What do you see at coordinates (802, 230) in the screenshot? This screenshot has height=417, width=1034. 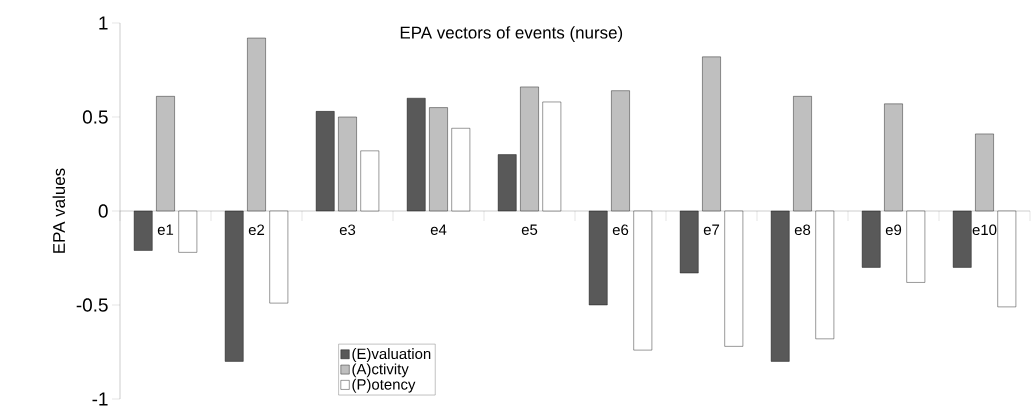 I see `x-tick-label: e8` at bounding box center [802, 230].